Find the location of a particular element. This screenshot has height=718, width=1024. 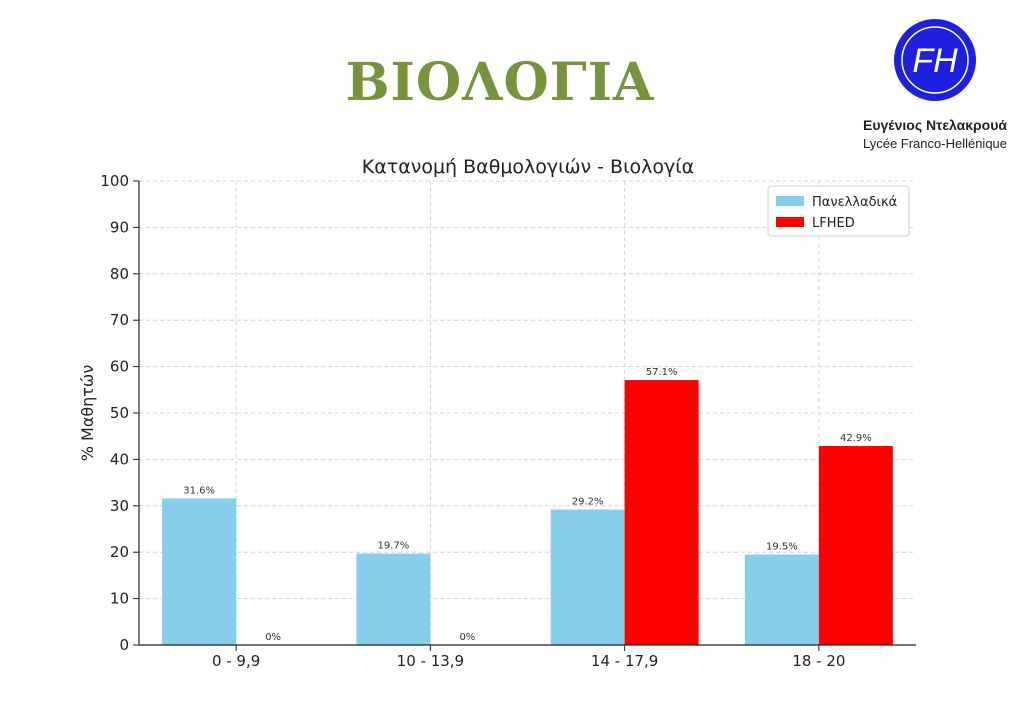

y-tick-label: 50 is located at coordinates (119, 413).